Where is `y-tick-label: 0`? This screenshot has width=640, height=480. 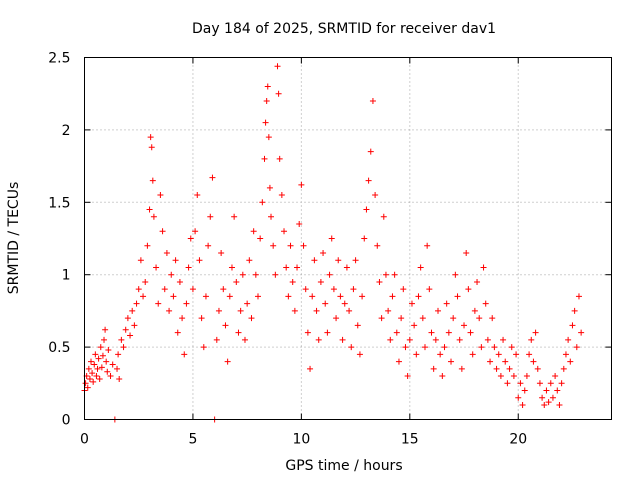 y-tick-label: 0 is located at coordinates (66, 421).